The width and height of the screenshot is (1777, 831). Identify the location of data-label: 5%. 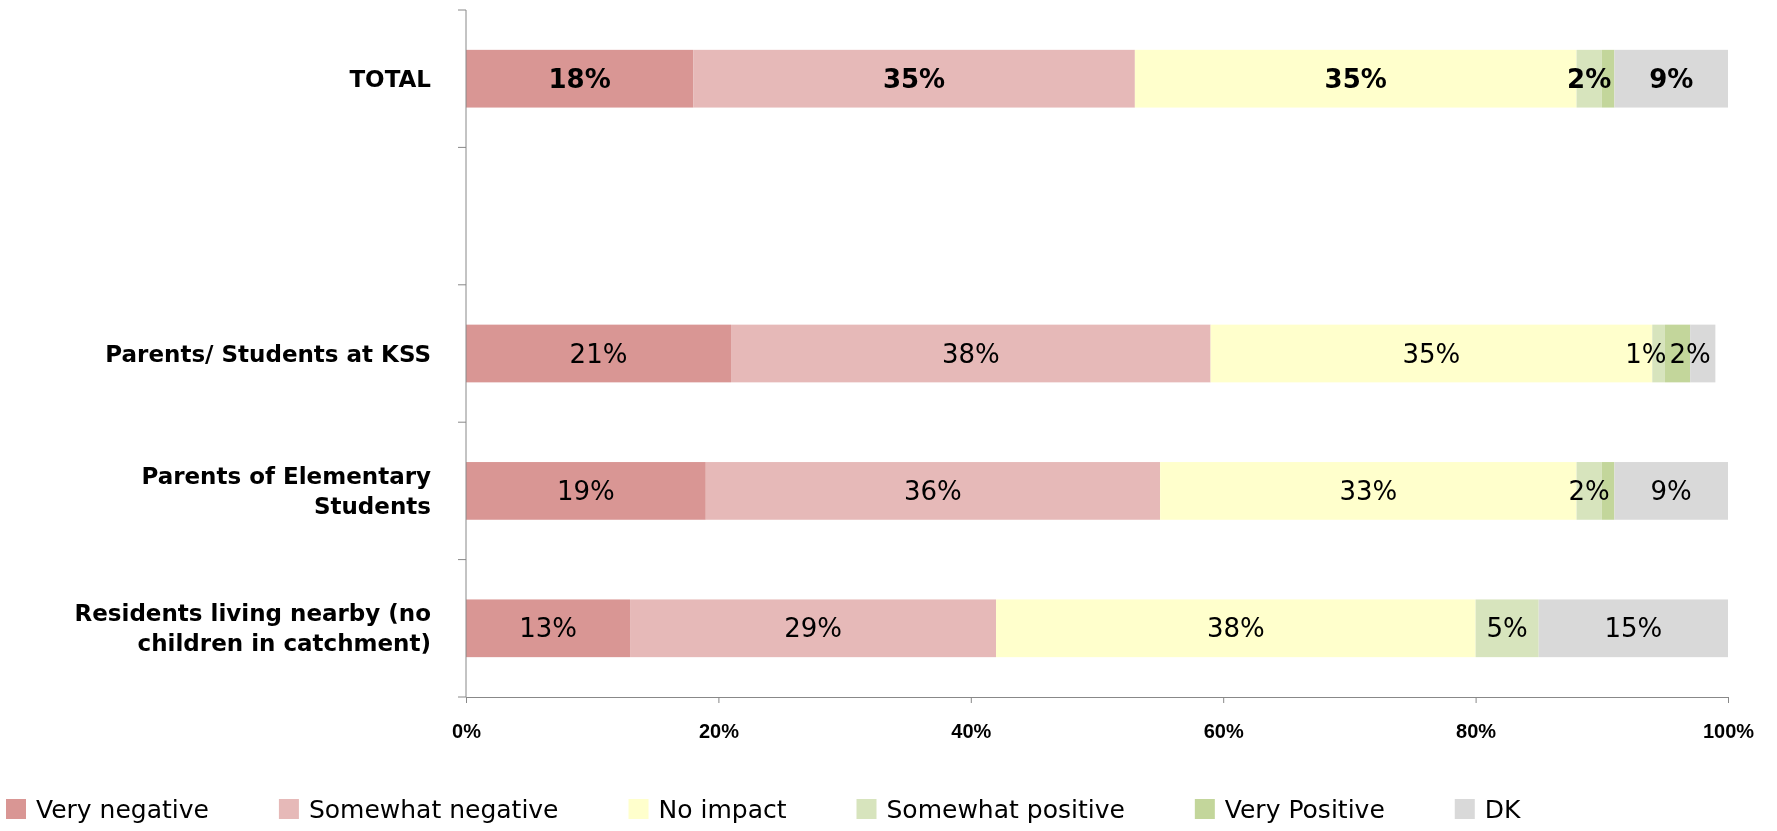
(1507, 628).